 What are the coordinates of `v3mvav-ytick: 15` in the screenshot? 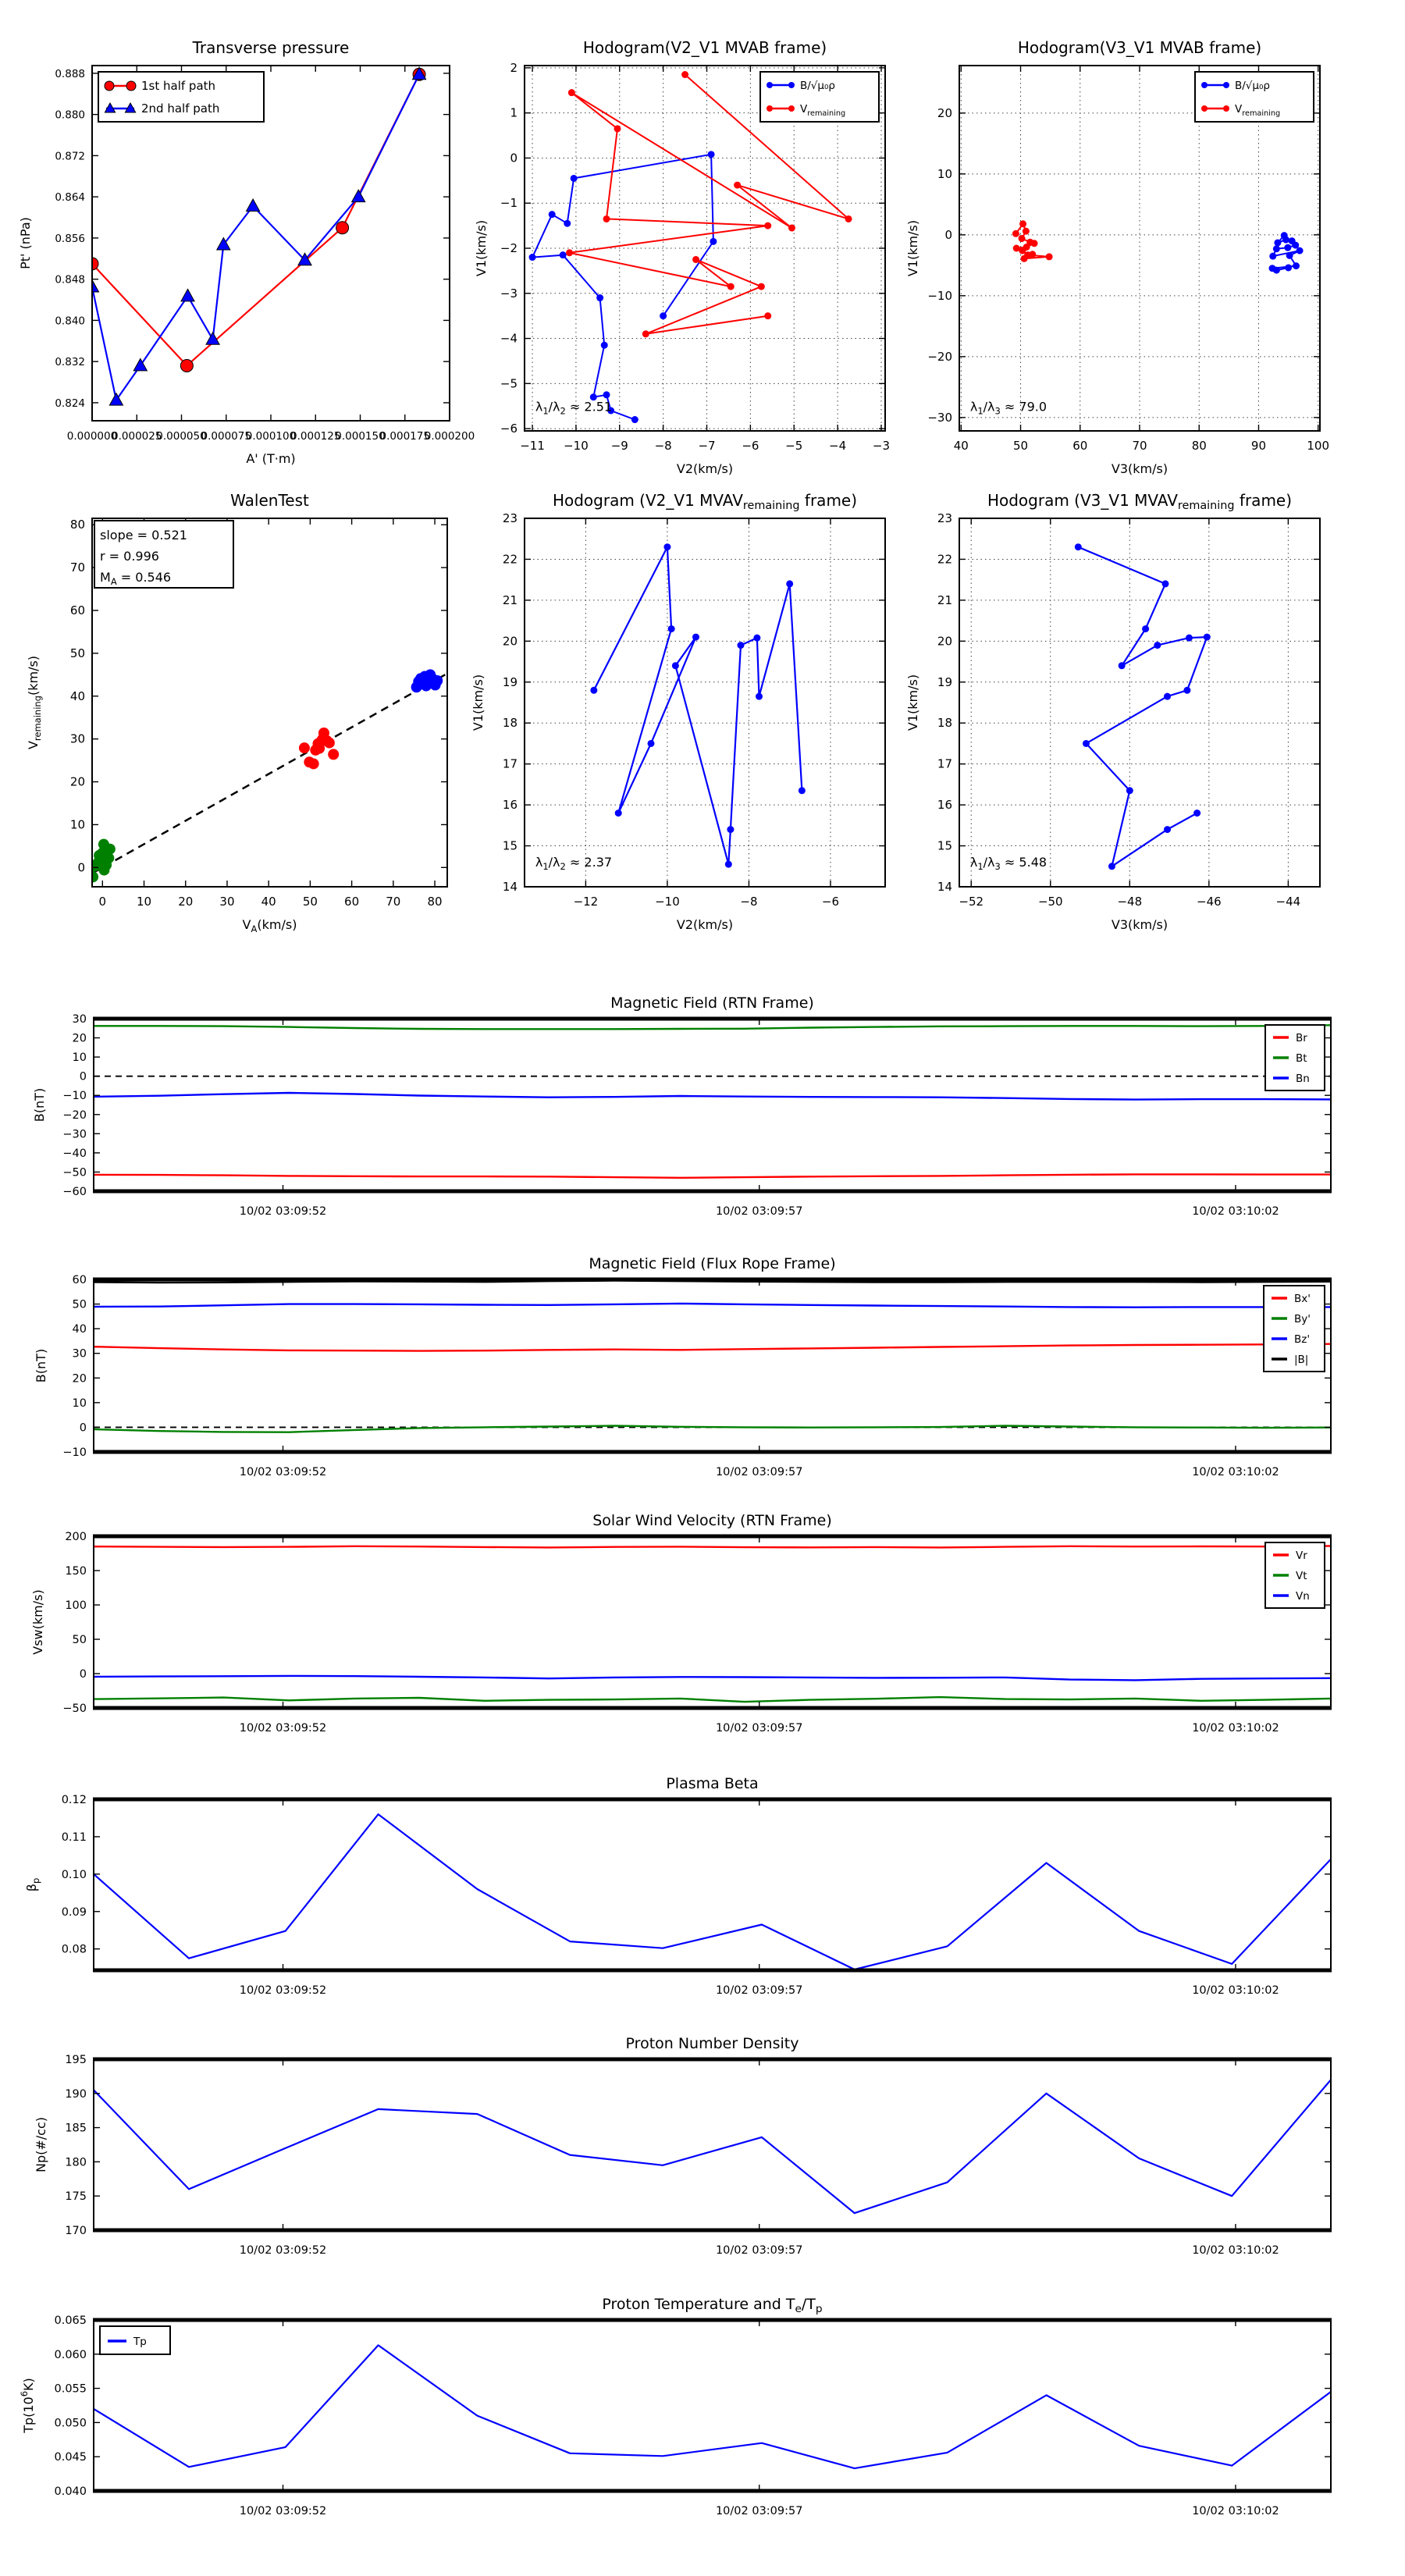 It's located at (945, 846).